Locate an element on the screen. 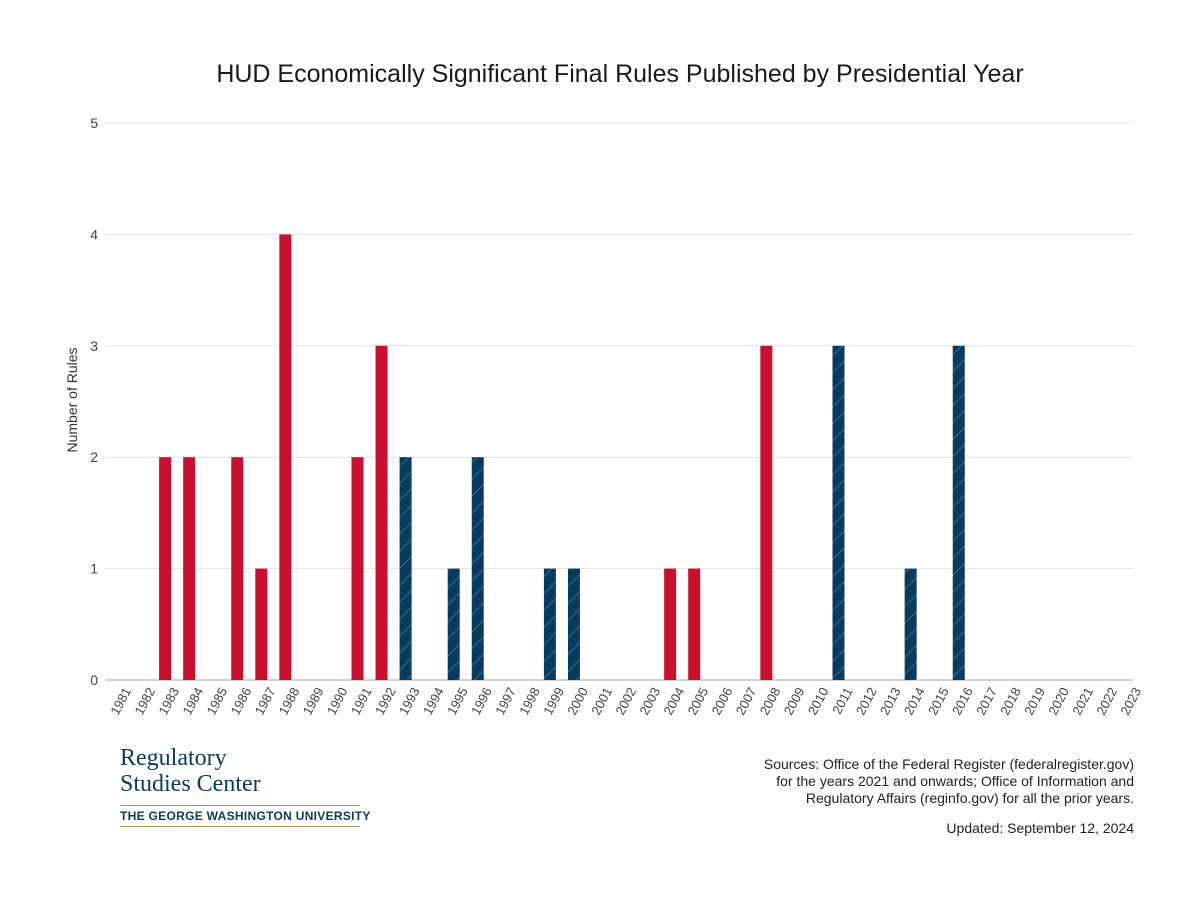 The image size is (1200, 900). x-tick-label: 2001 is located at coordinates (601, 701).